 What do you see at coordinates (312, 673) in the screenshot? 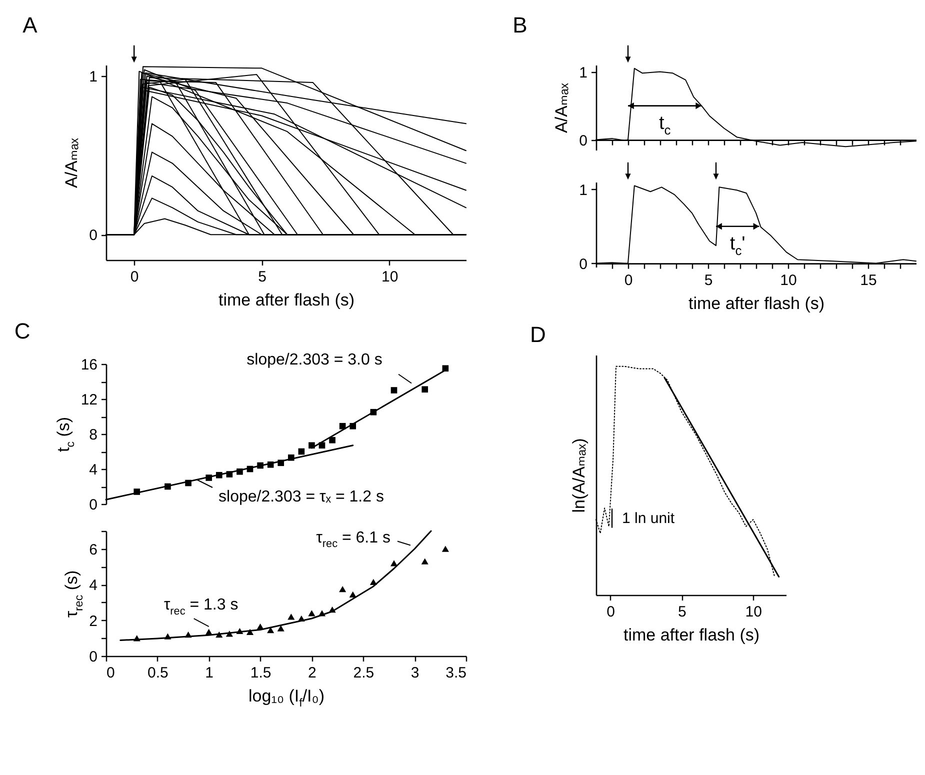
I see `x-tick-label: 2` at bounding box center [312, 673].